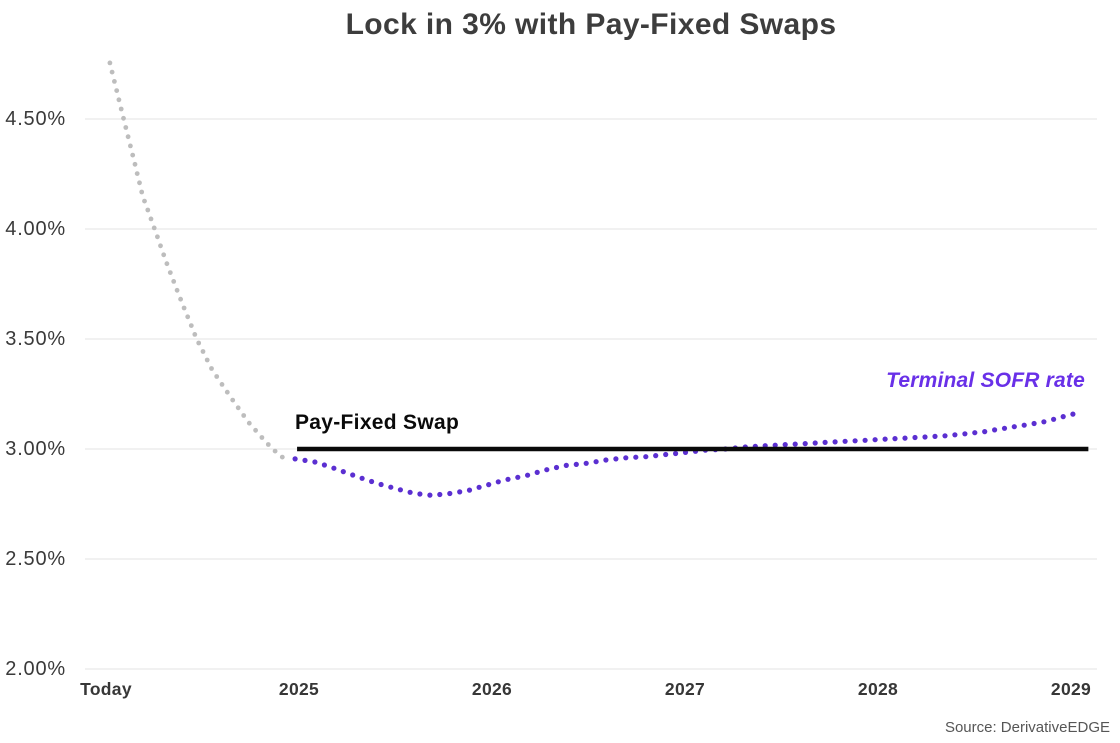  What do you see at coordinates (106, 689) in the screenshot?
I see `x-tick-label: Today` at bounding box center [106, 689].